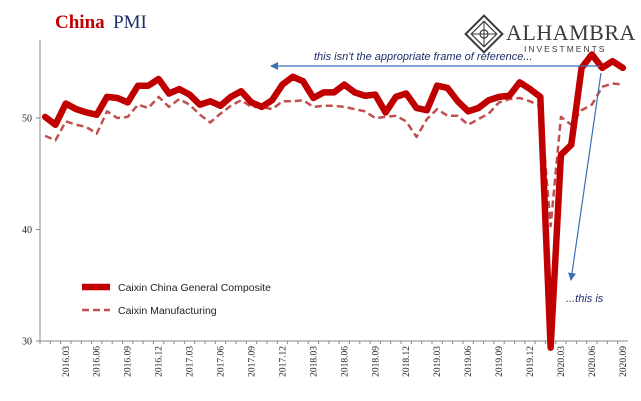 Image resolution: width=641 pixels, height=401 pixels. What do you see at coordinates (469, 361) in the screenshot?
I see `x-tick-label: 2019.06` at bounding box center [469, 361].